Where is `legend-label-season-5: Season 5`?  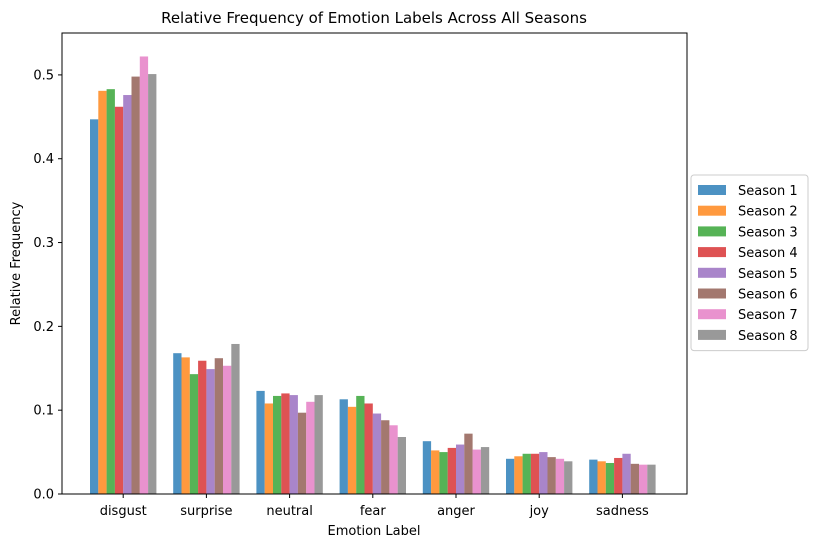 legend-label-season-5: Season 5 is located at coordinates (768, 274).